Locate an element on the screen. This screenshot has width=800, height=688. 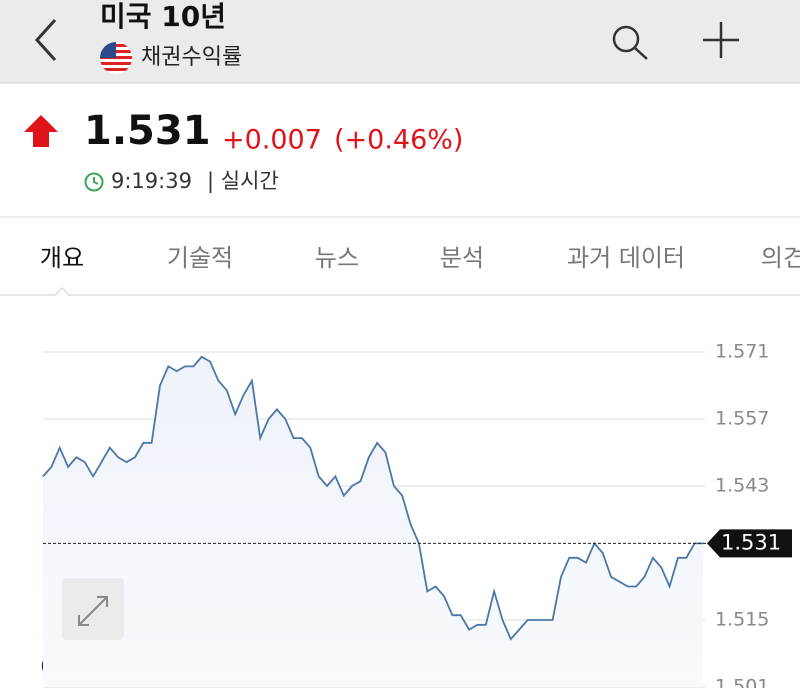
y-tick-label: 1.571 is located at coordinates (742, 352).